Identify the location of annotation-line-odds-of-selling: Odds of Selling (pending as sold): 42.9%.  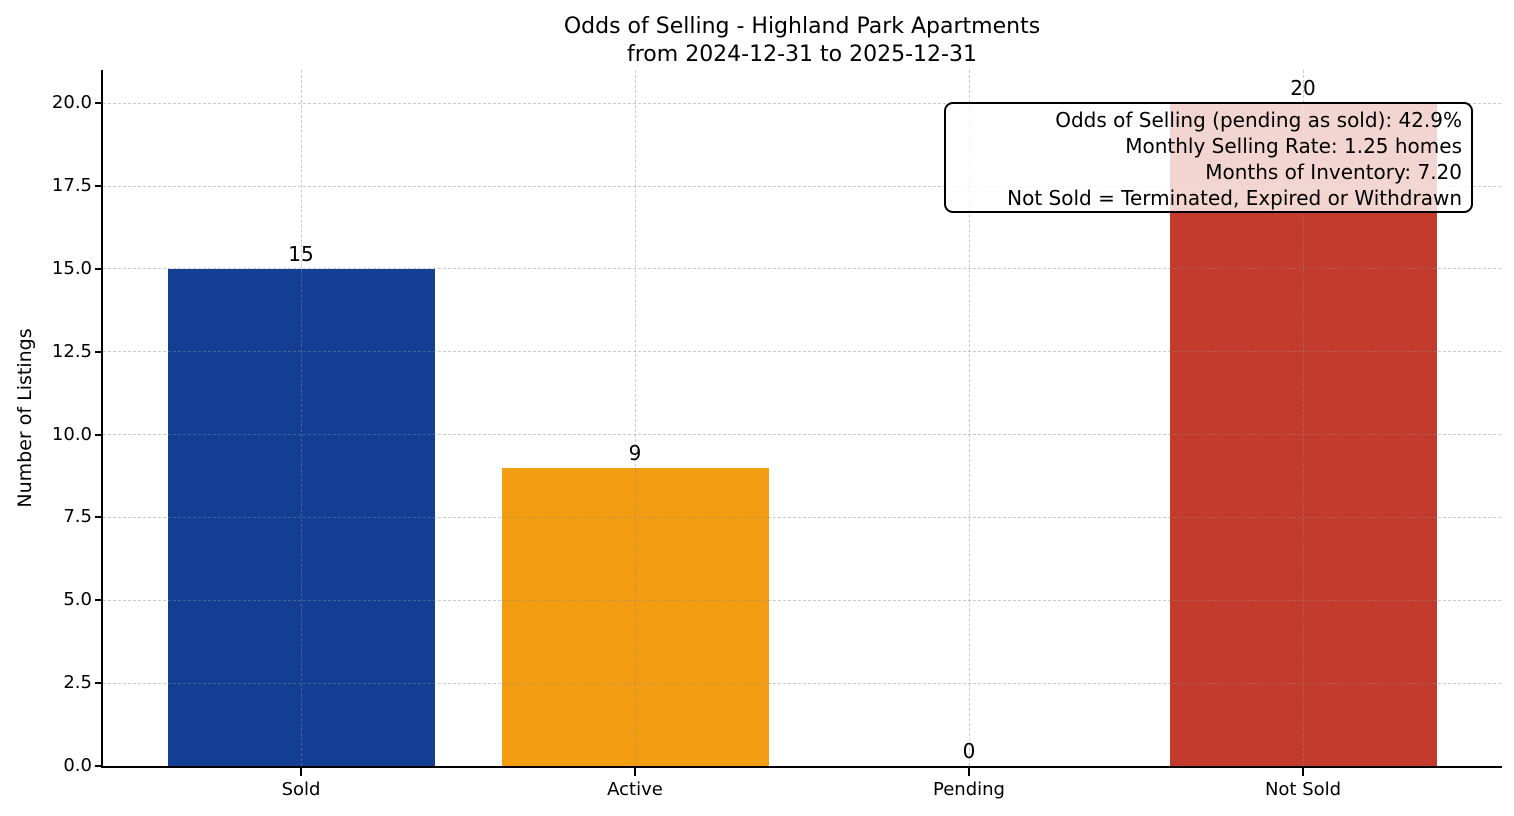
(1258, 120).